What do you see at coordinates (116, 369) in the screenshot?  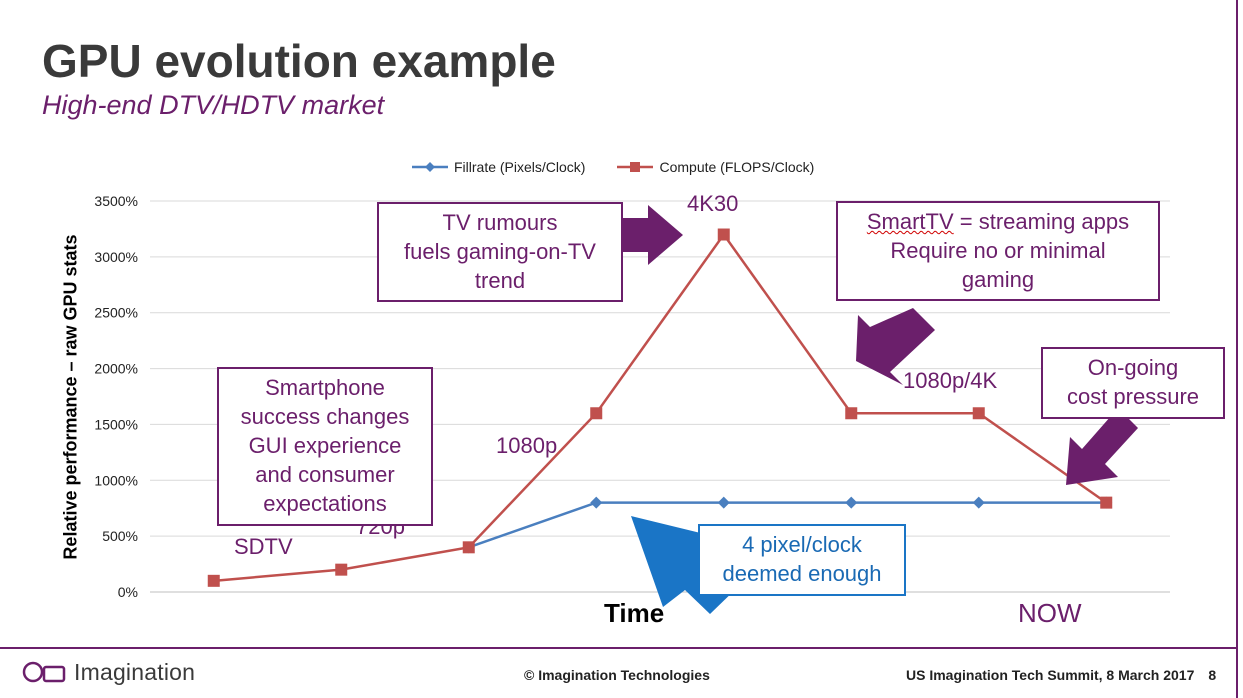 I see `y-tick-label: 2000%` at bounding box center [116, 369].